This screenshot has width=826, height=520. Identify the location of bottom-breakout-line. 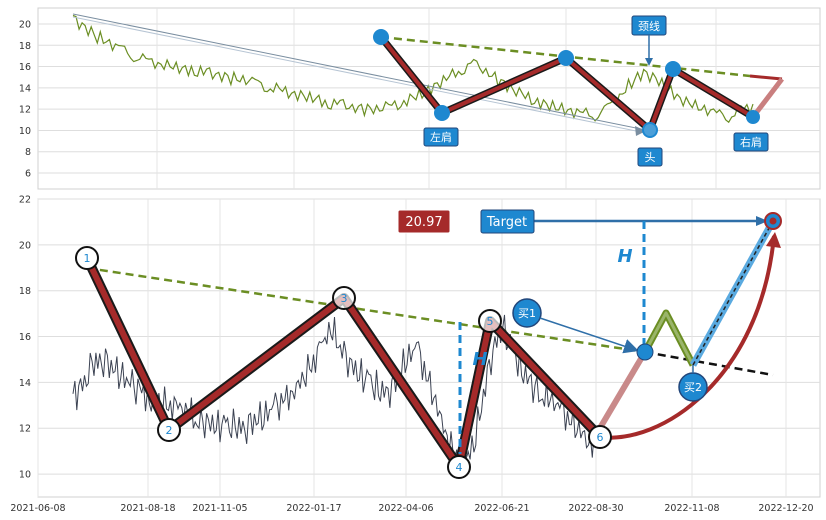
(622, 390).